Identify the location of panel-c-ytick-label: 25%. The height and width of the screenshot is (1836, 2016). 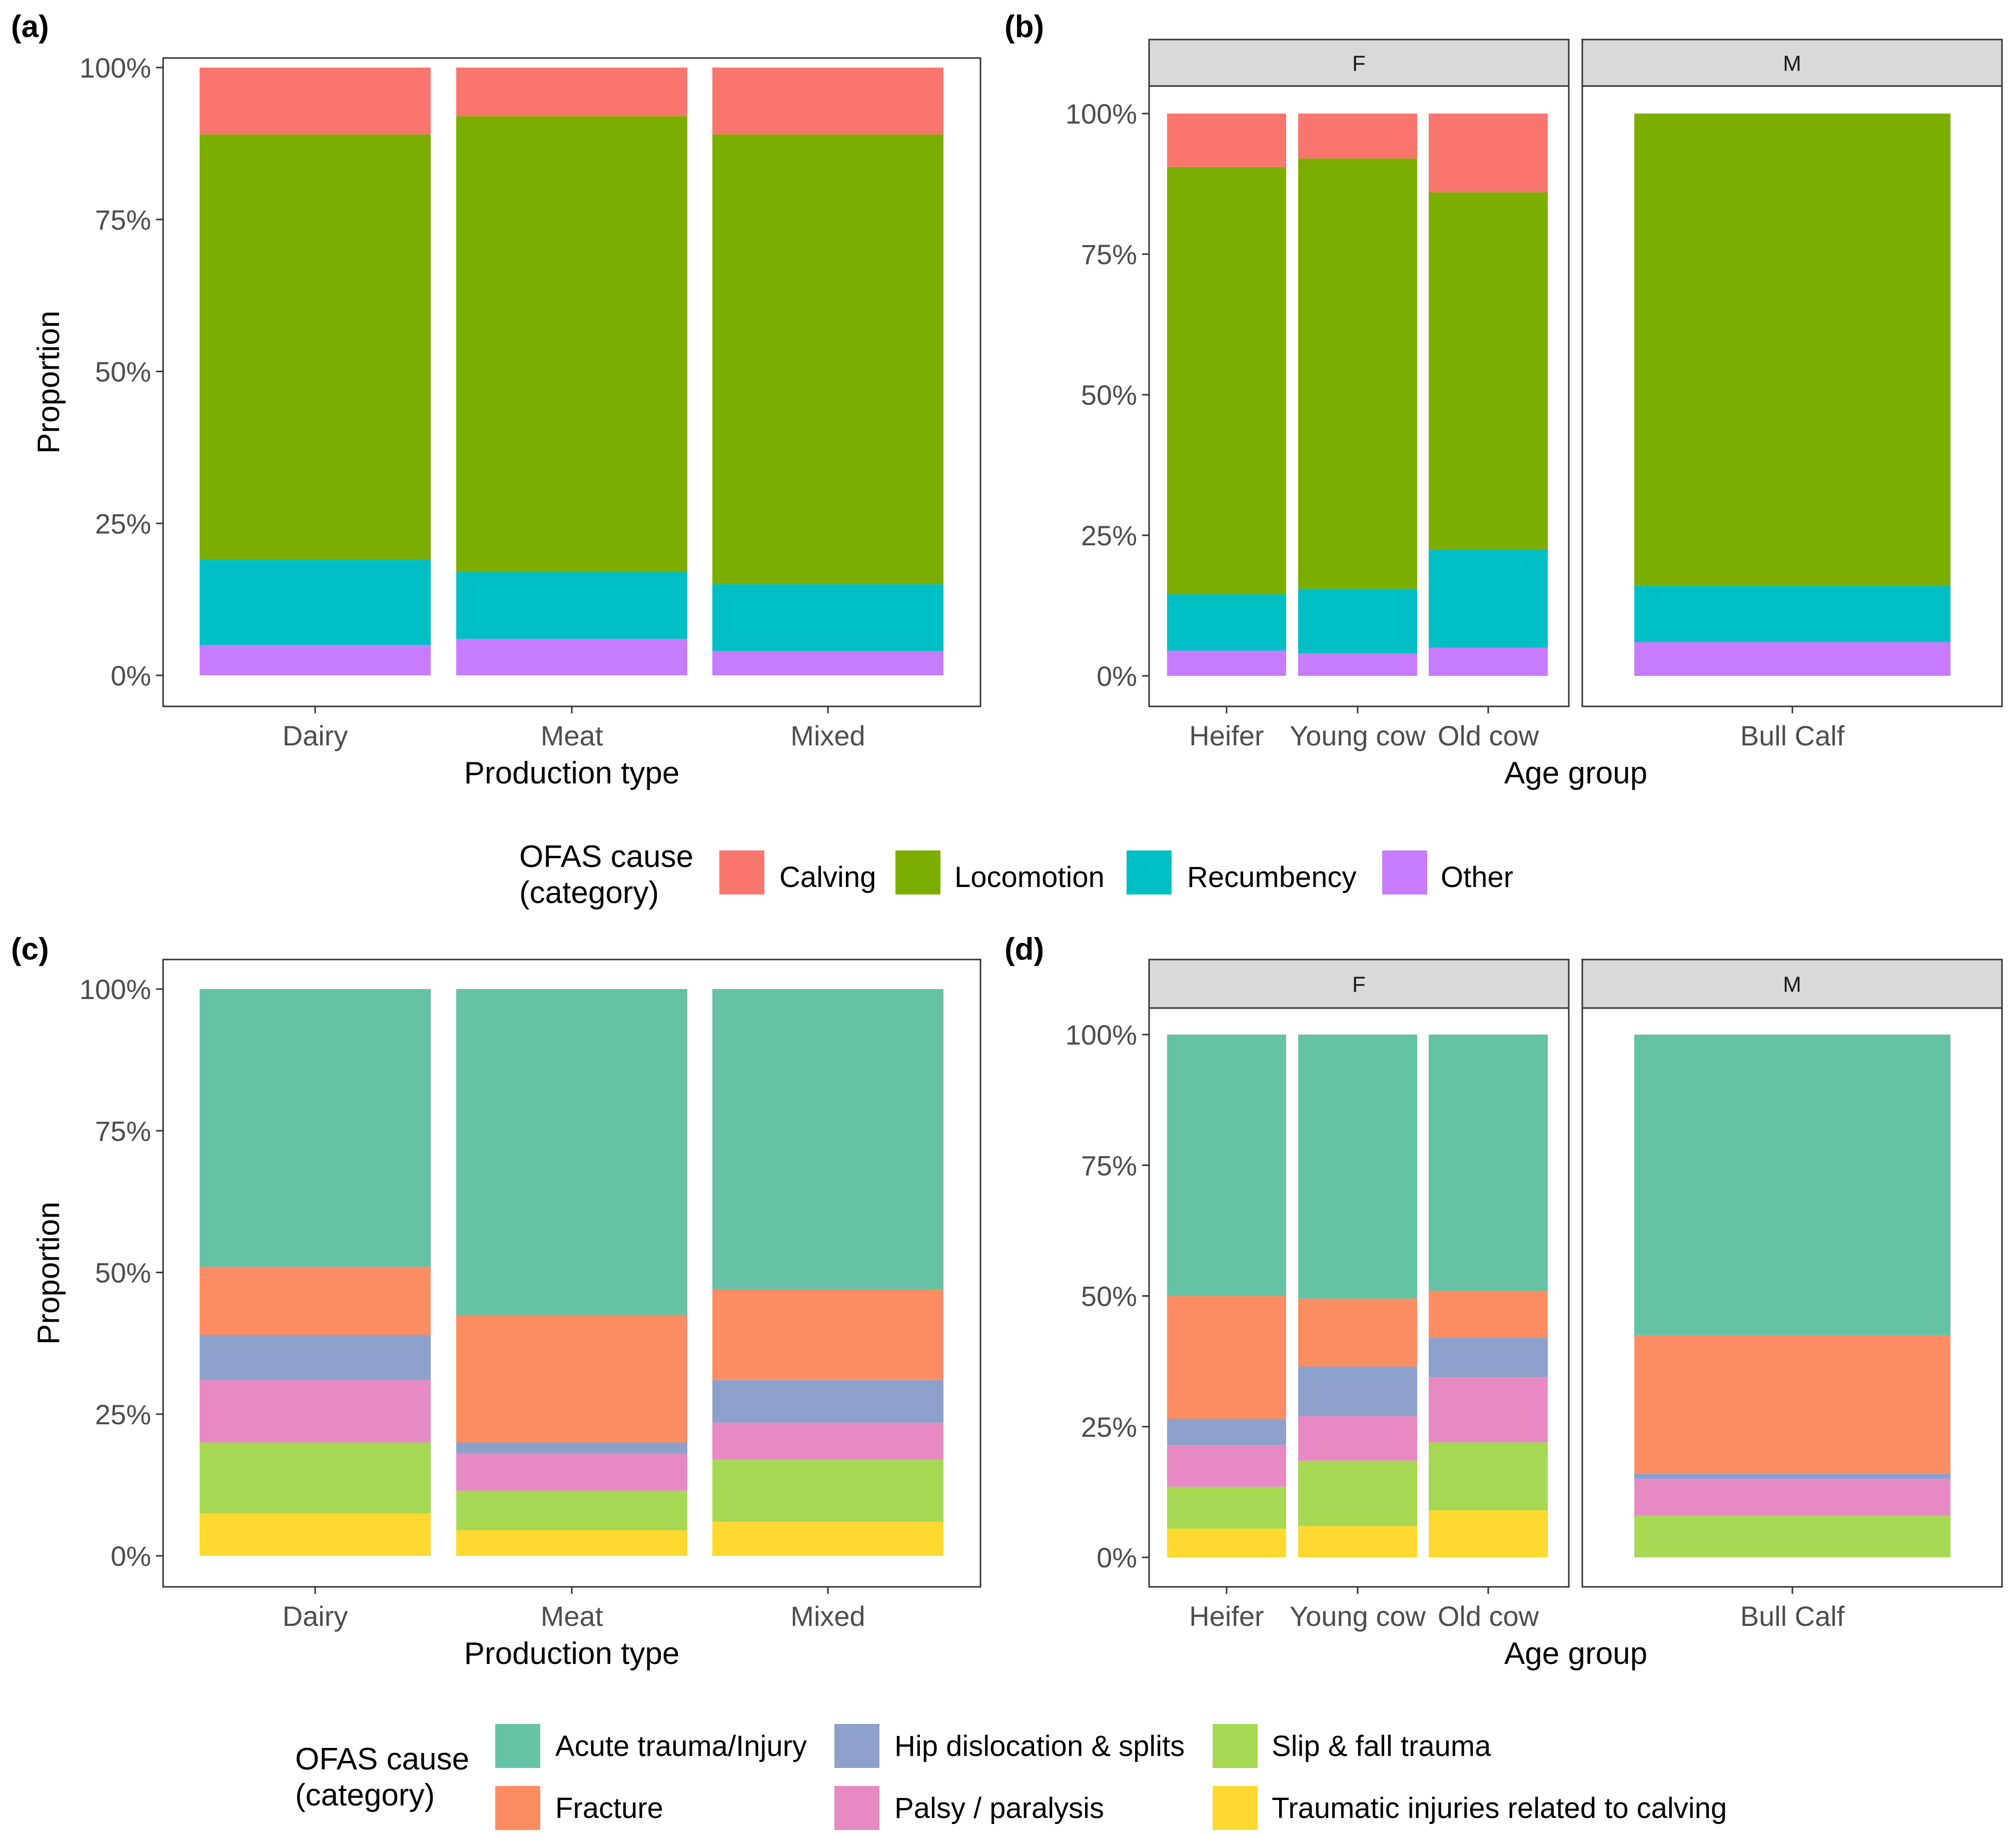
(123, 1414).